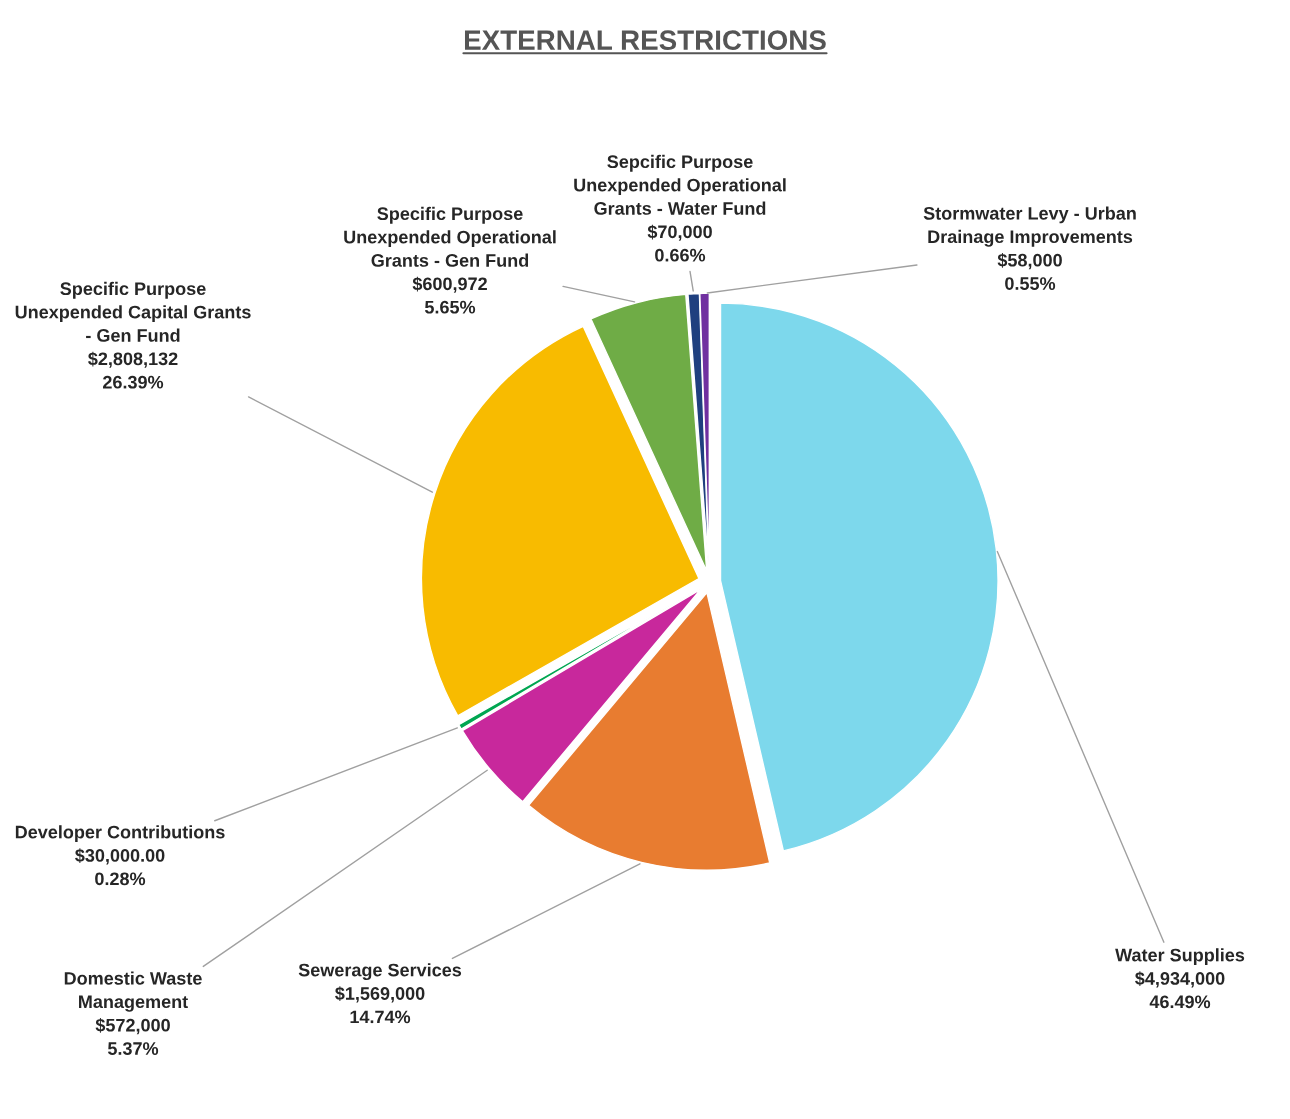 The height and width of the screenshot is (1119, 1290). Describe the element at coordinates (380, 972) in the screenshot. I see `slice-label: Sewerage Services` at that location.